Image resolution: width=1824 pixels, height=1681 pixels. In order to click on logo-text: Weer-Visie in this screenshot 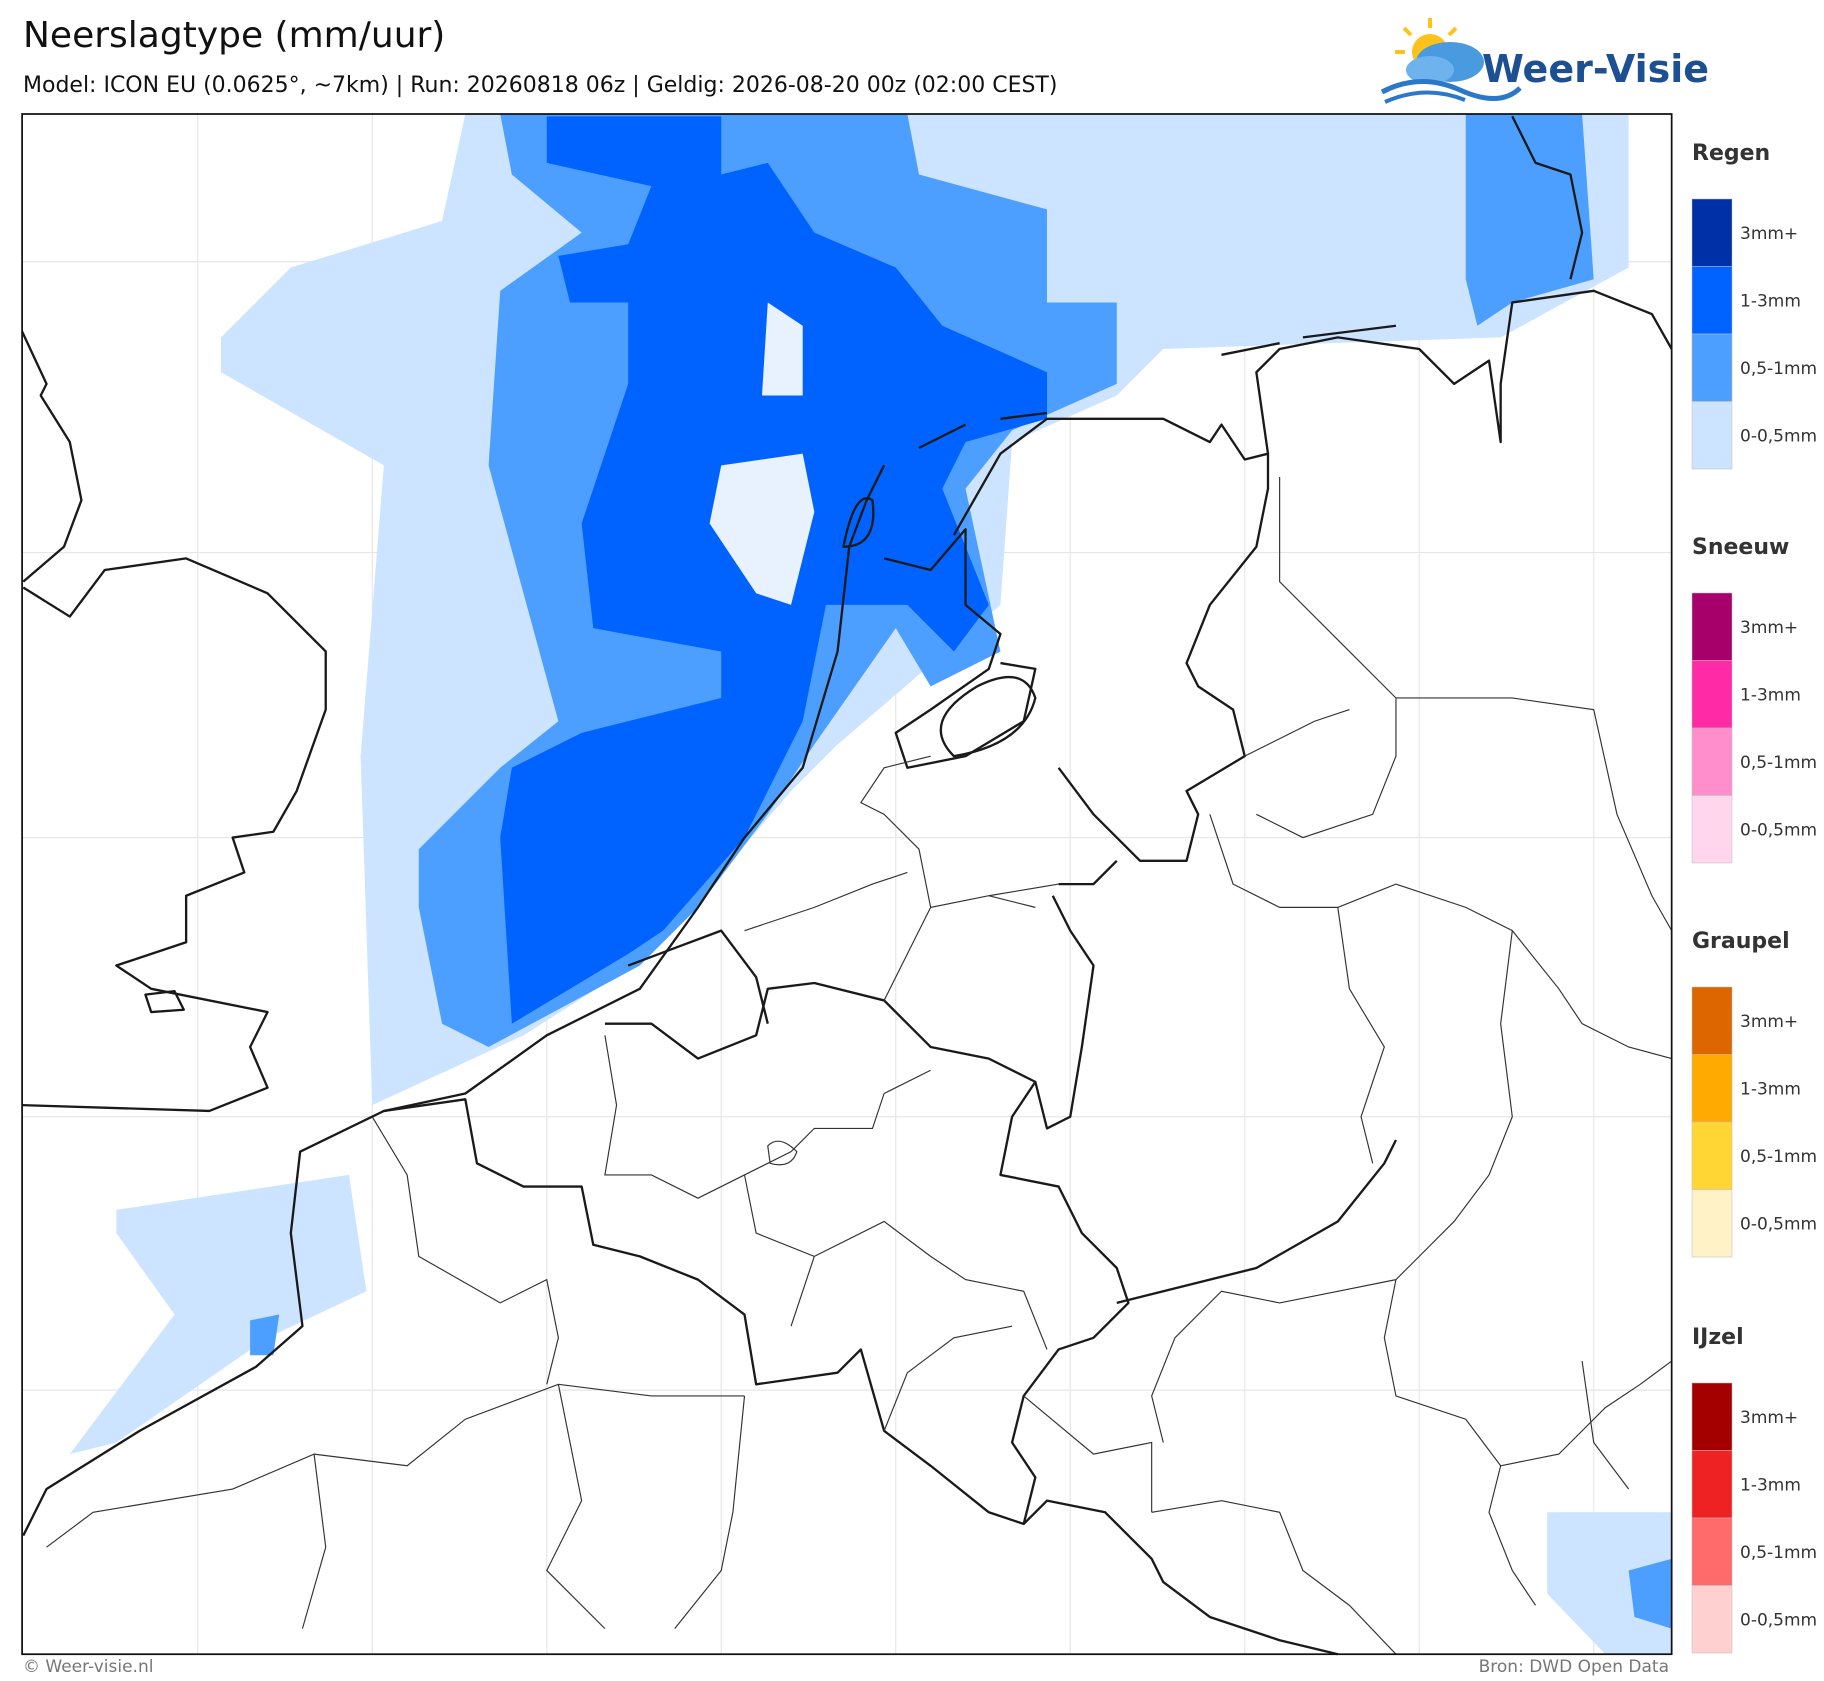, I will do `click(1595, 69)`.